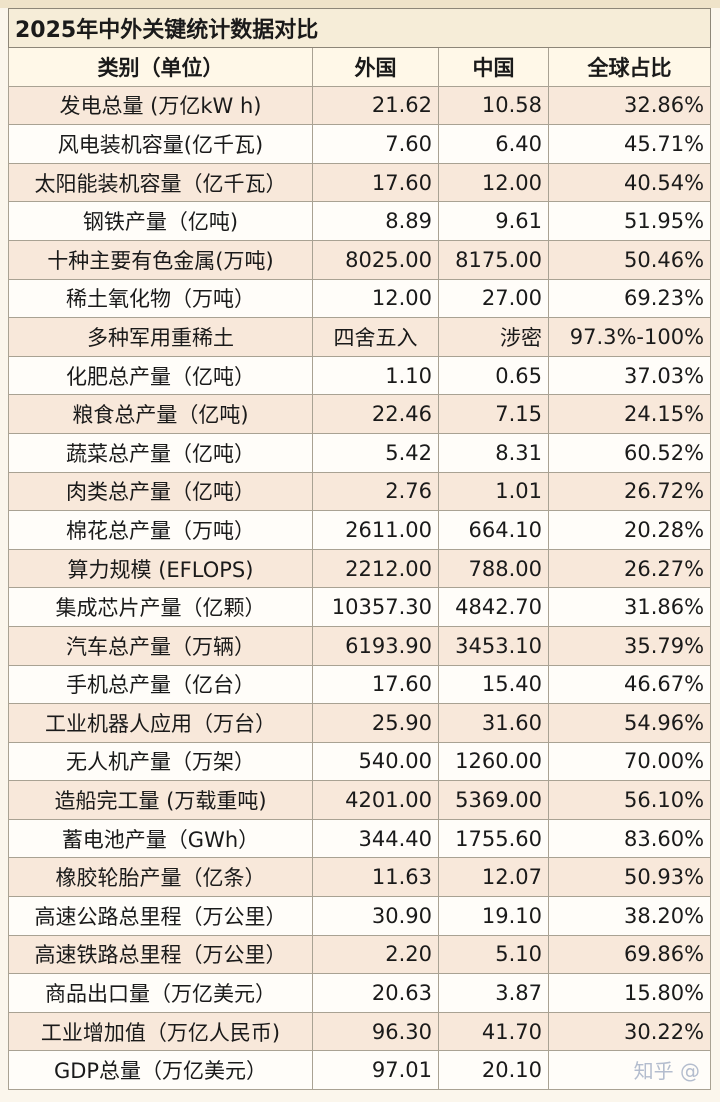  Describe the element at coordinates (493, 838) in the screenshot. I see `china-value-cell: 1755.60` at that location.